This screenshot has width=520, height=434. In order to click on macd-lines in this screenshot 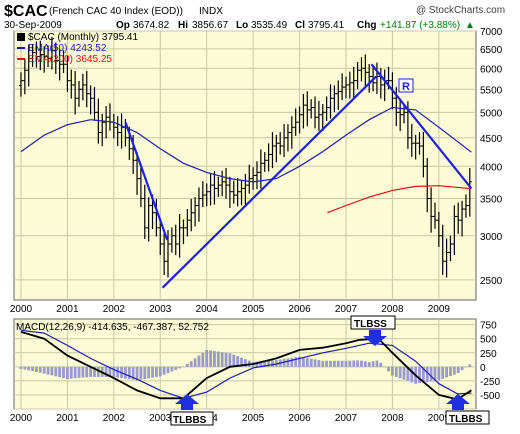, I will do `click(246, 365)`.